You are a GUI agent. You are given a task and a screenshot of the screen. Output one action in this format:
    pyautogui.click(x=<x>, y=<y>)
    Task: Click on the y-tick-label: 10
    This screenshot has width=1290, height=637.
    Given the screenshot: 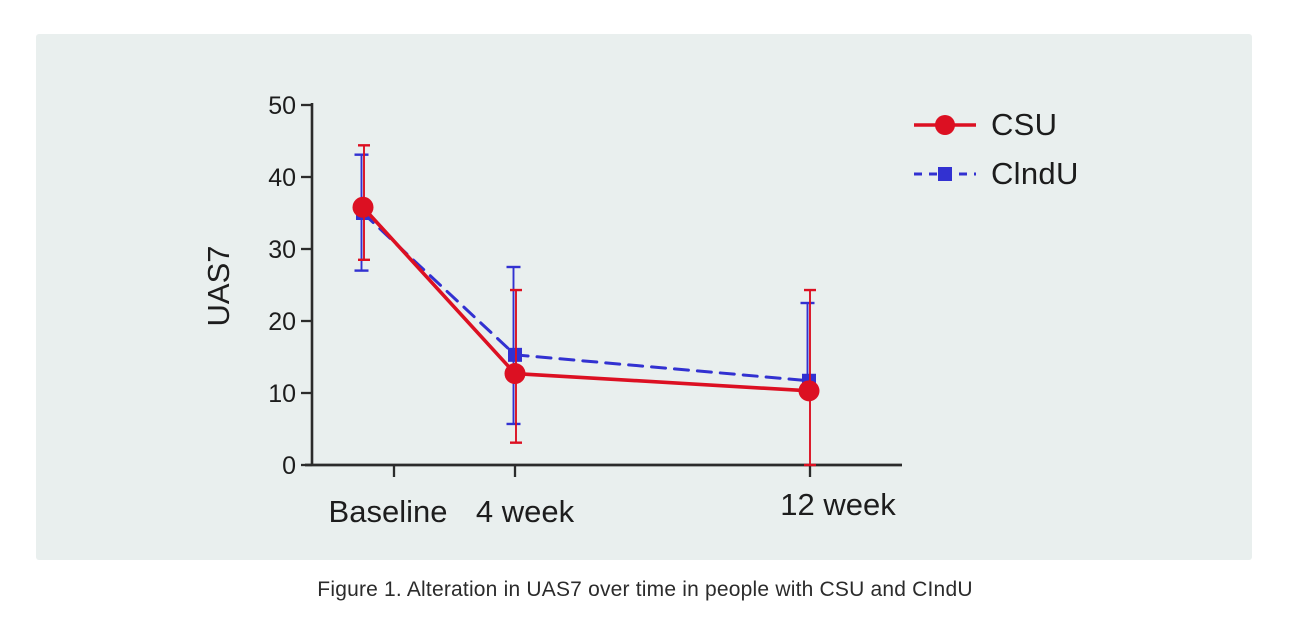 What is the action you would take?
    pyautogui.click(x=282, y=394)
    